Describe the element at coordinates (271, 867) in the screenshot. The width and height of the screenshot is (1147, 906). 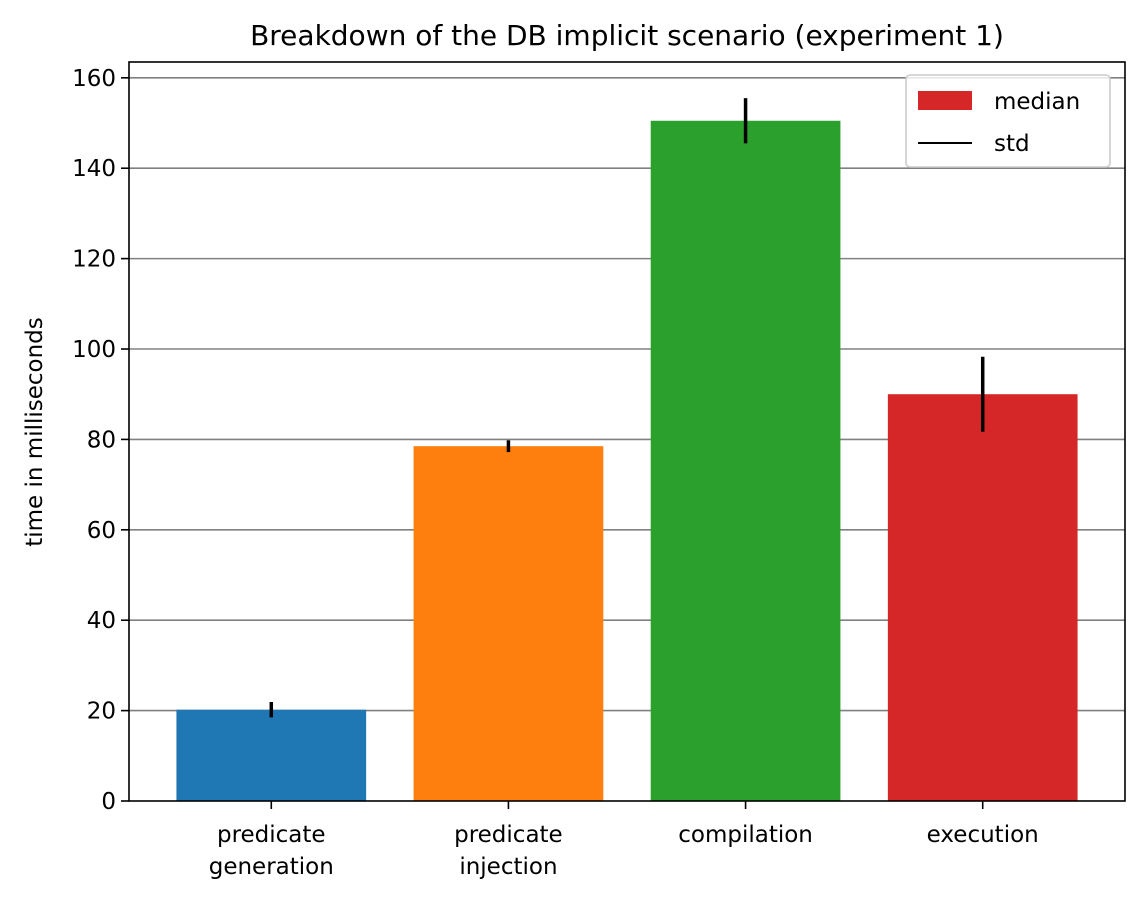
I see `x-tick-label: generation` at that location.